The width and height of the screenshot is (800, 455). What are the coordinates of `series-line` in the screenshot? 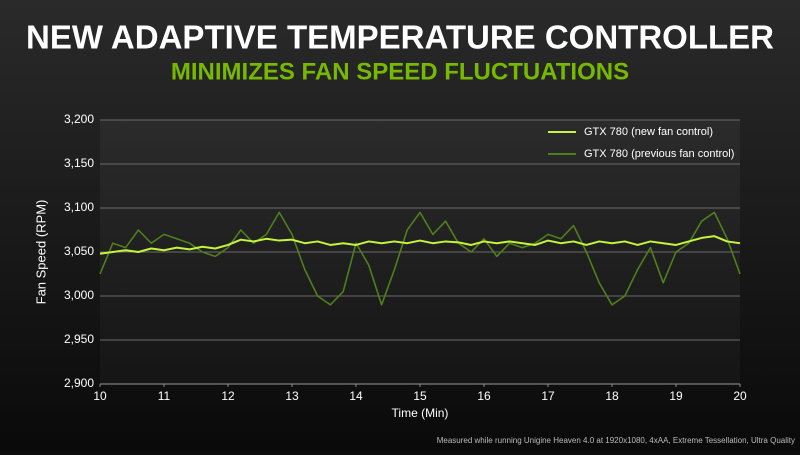 It's located at (420, 245).